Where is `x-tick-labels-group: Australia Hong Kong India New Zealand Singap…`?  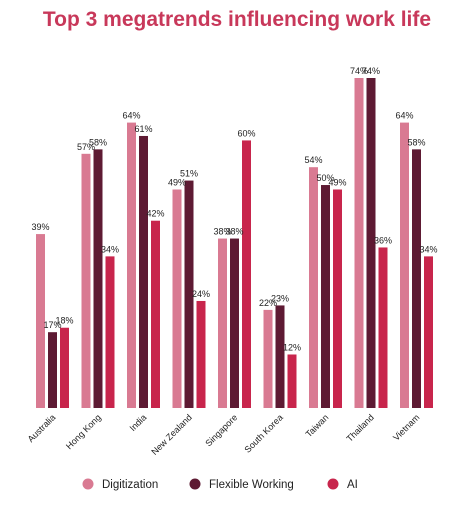
x-tick-labels-group: Australia Hong Kong India New Zealand Singap… is located at coordinates (224, 434).